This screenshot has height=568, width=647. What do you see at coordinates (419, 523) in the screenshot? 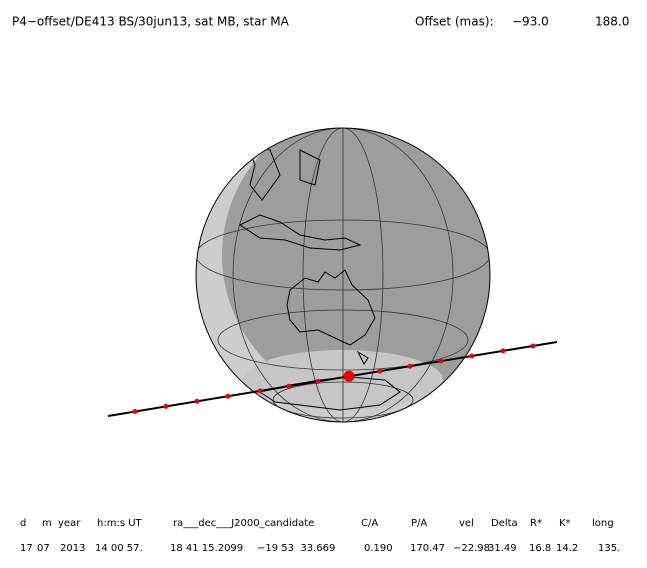
I see `table-header: P/A` at bounding box center [419, 523].